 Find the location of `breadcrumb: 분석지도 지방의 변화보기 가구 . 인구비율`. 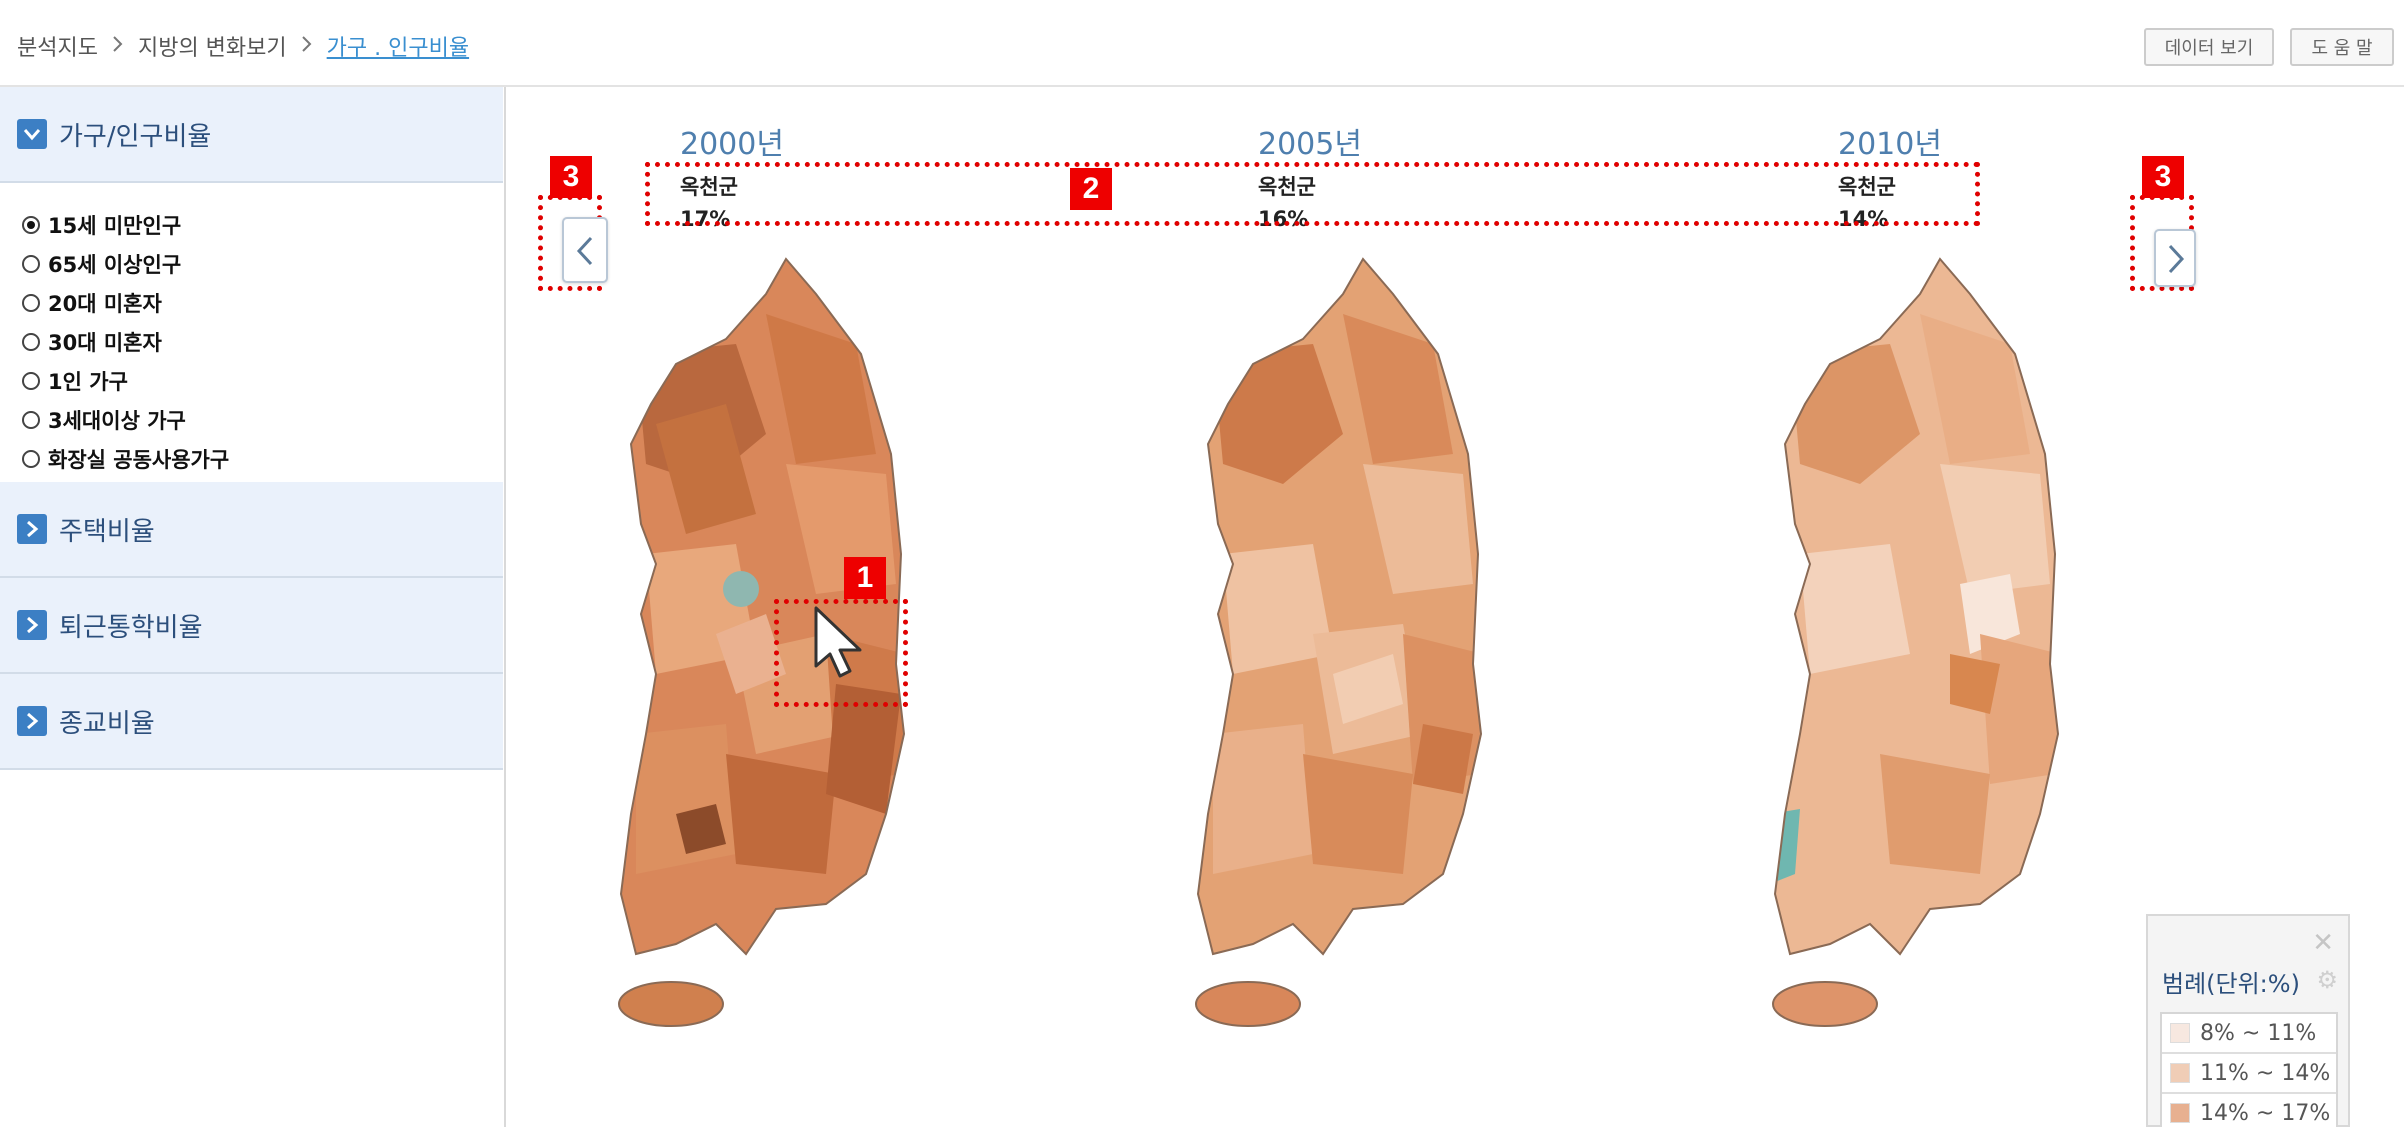

breadcrumb: 분석지도 지방의 변화보기 가구 . 인구비율 is located at coordinates (243, 46).